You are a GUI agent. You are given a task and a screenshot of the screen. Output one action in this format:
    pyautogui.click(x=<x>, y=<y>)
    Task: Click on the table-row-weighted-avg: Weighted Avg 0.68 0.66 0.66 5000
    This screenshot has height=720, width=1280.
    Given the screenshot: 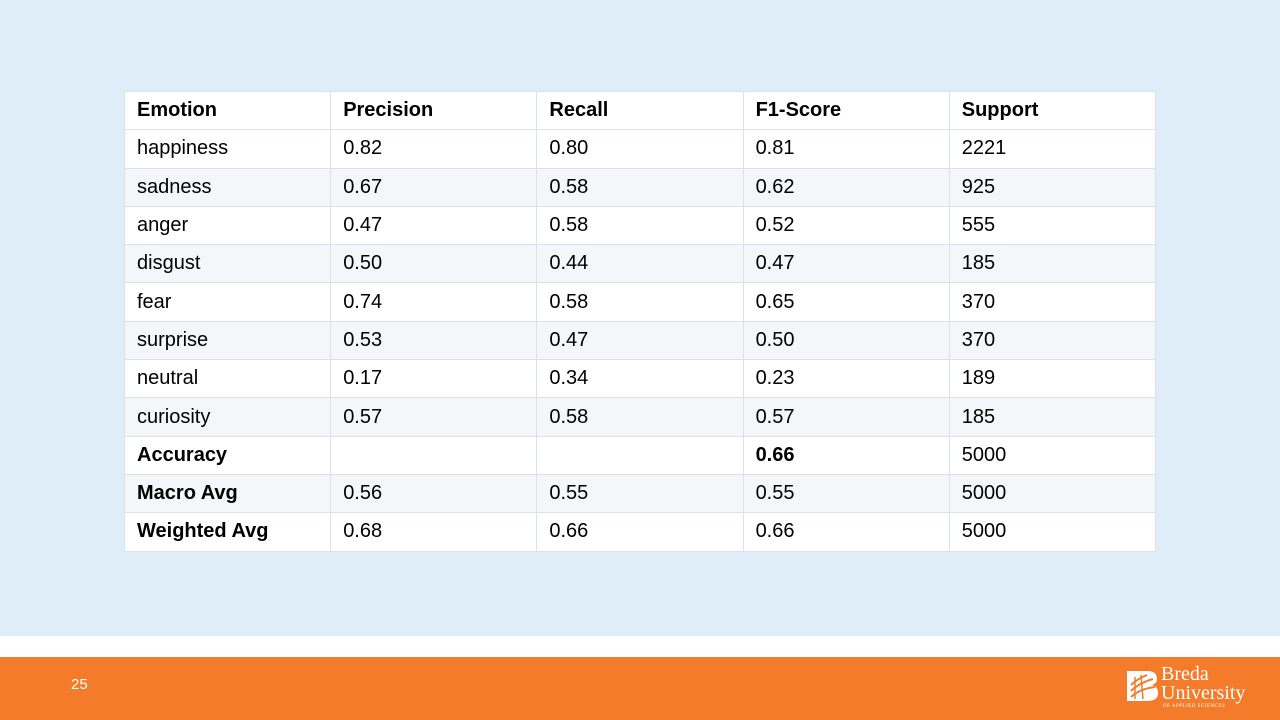 What is the action you would take?
    pyautogui.click(x=640, y=532)
    